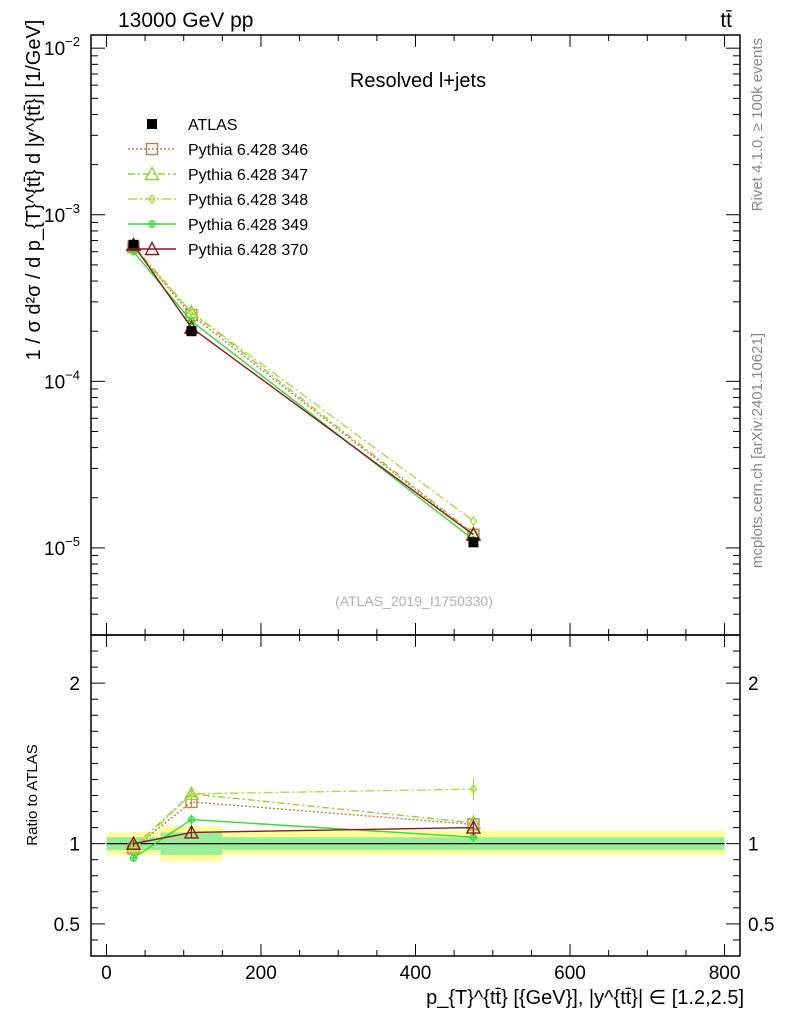 Image resolution: width=786 pixels, height=1024 pixels. What do you see at coordinates (185, 20) in the screenshot?
I see `header-left: 13000 GeV pp` at bounding box center [185, 20].